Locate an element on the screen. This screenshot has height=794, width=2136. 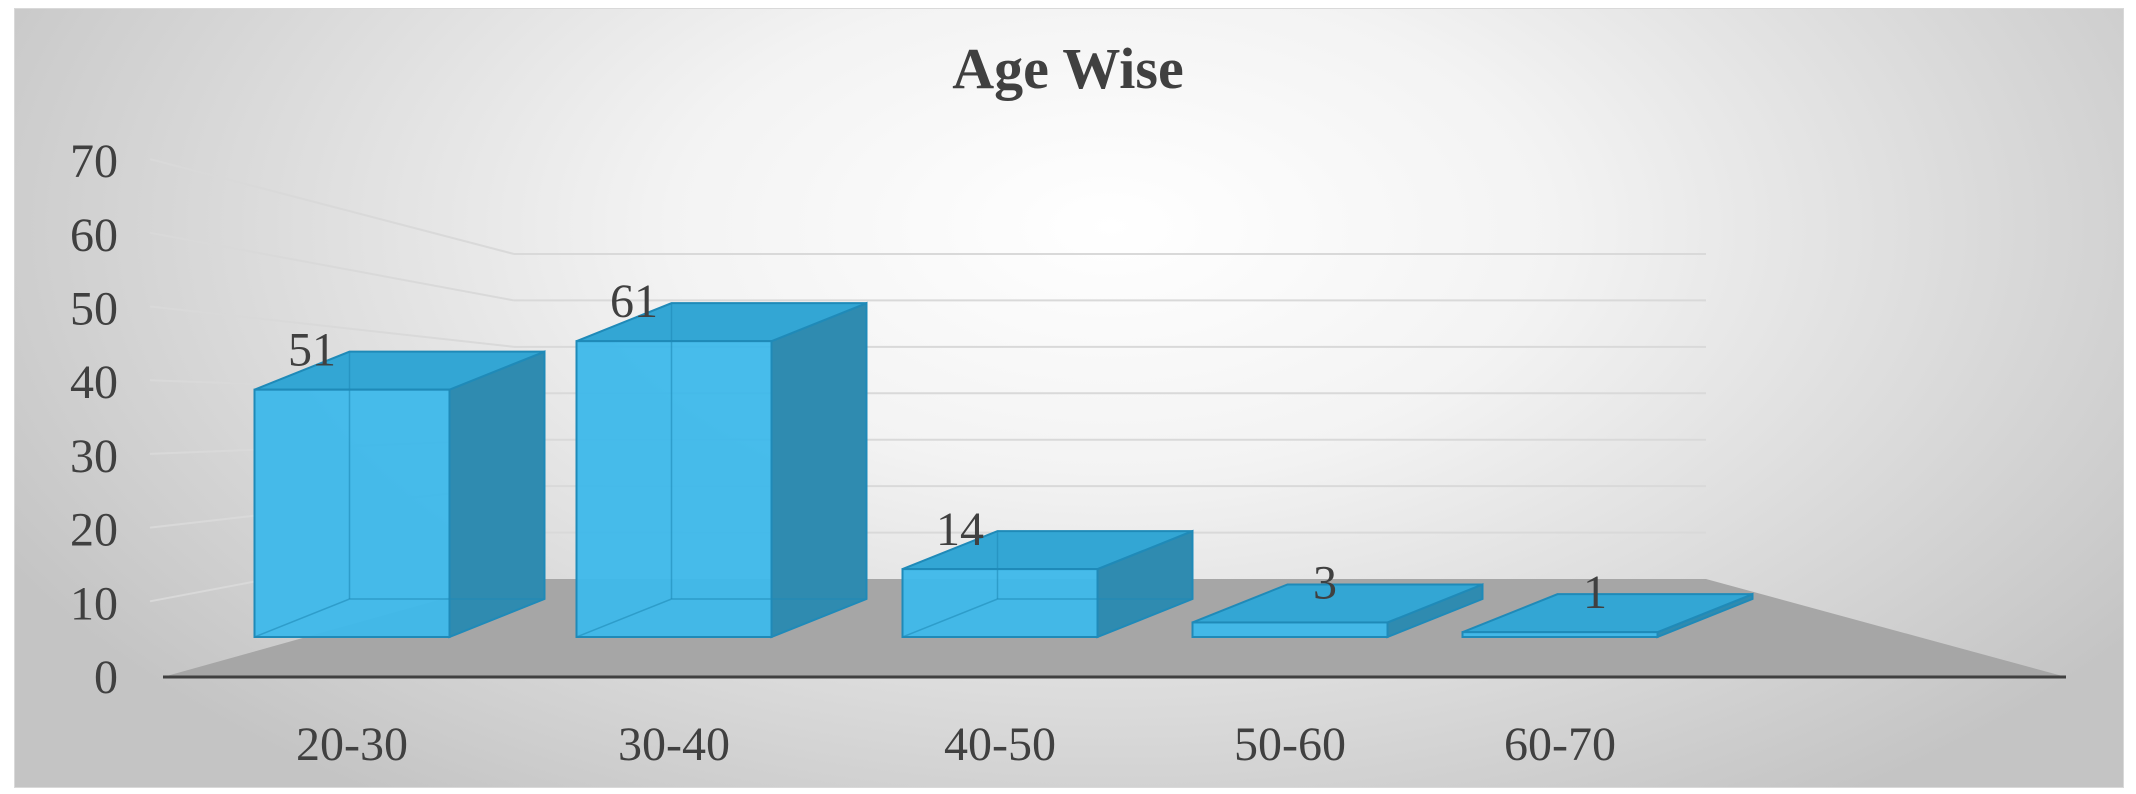
y-tick-label: 20 is located at coordinates (94, 530).